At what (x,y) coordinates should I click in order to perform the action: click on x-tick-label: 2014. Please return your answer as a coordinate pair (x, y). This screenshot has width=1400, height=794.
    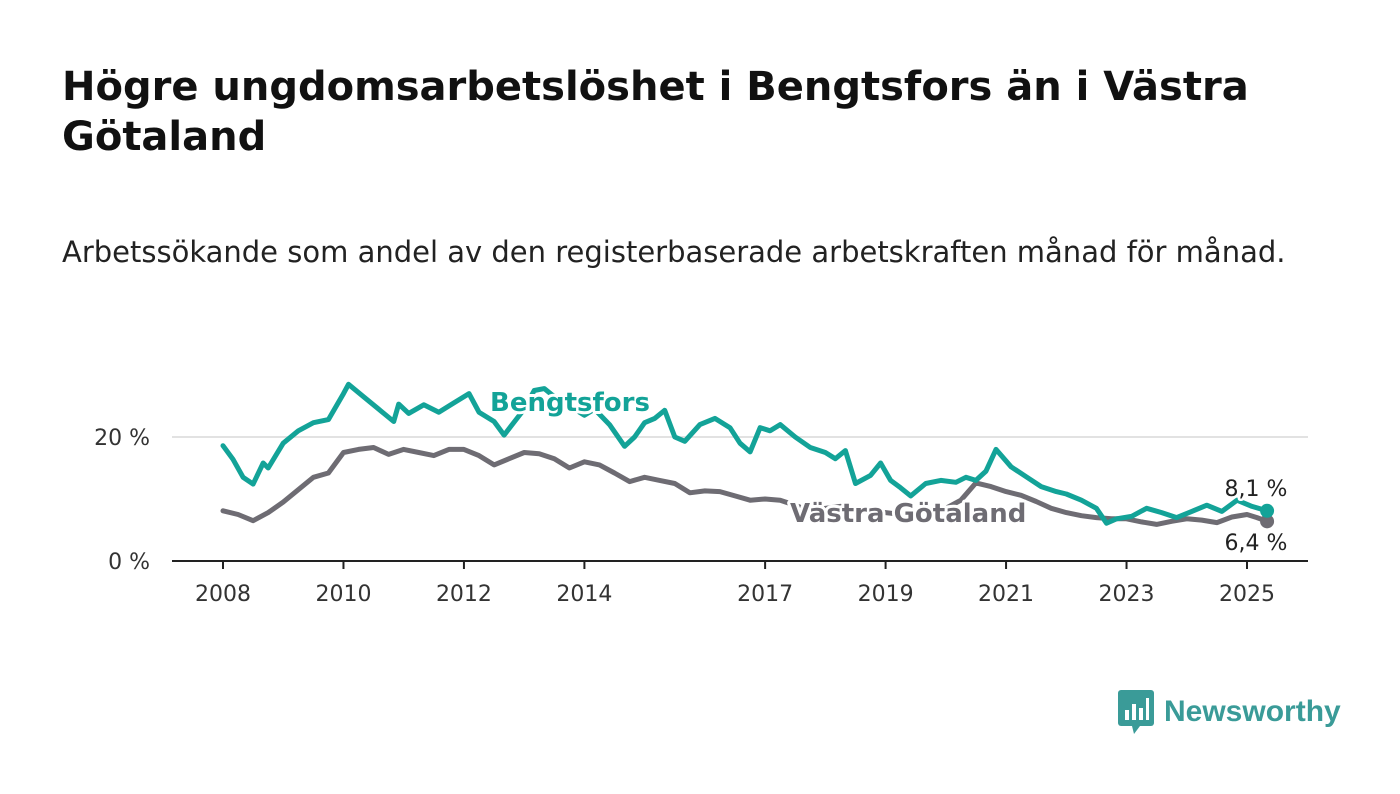
    Looking at the image, I should click on (584, 594).